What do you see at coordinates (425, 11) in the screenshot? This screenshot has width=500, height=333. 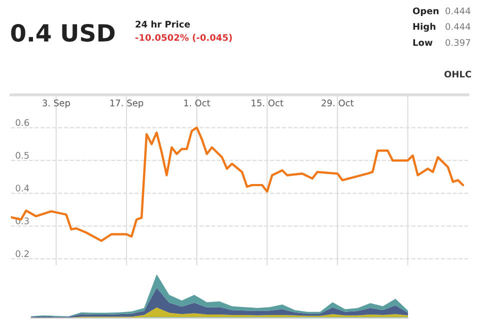 I see `text: Open` at bounding box center [425, 11].